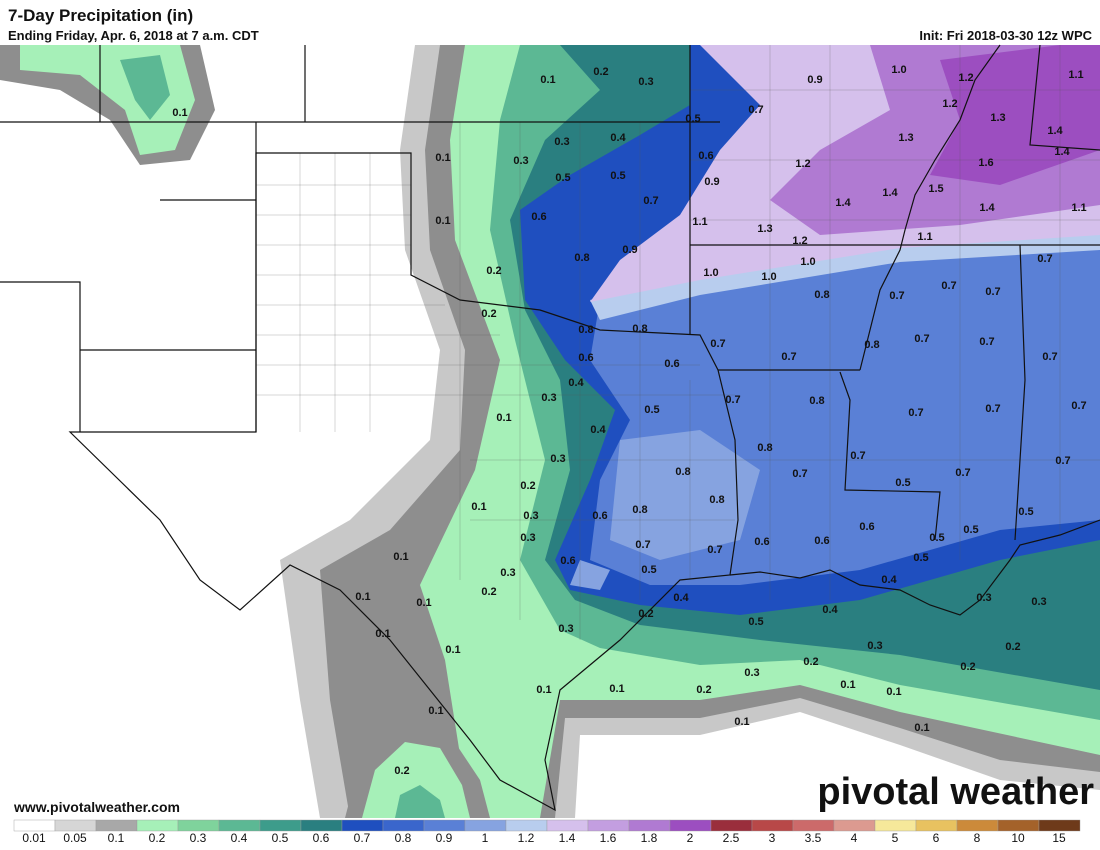 The width and height of the screenshot is (1100, 850). Describe the element at coordinates (100, 15) in the screenshot. I see `title: 7-Day Precipitation (in)` at that location.